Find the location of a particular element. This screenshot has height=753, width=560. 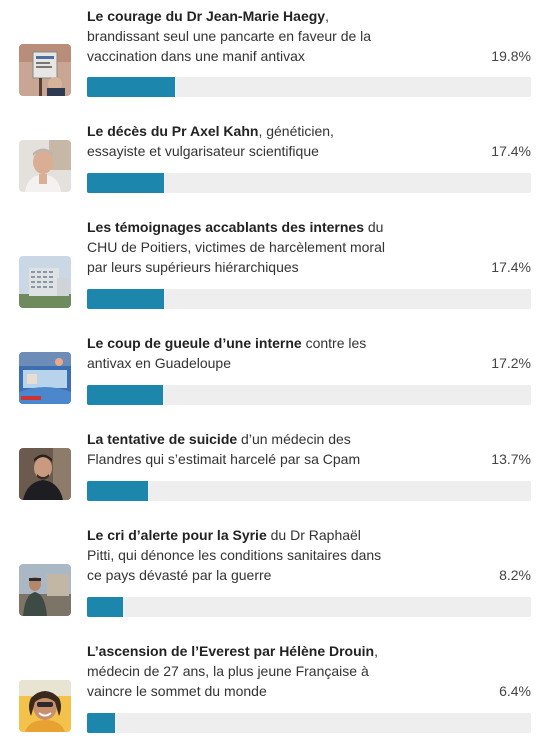

hospital-building-thumbnail is located at coordinates (45, 282).